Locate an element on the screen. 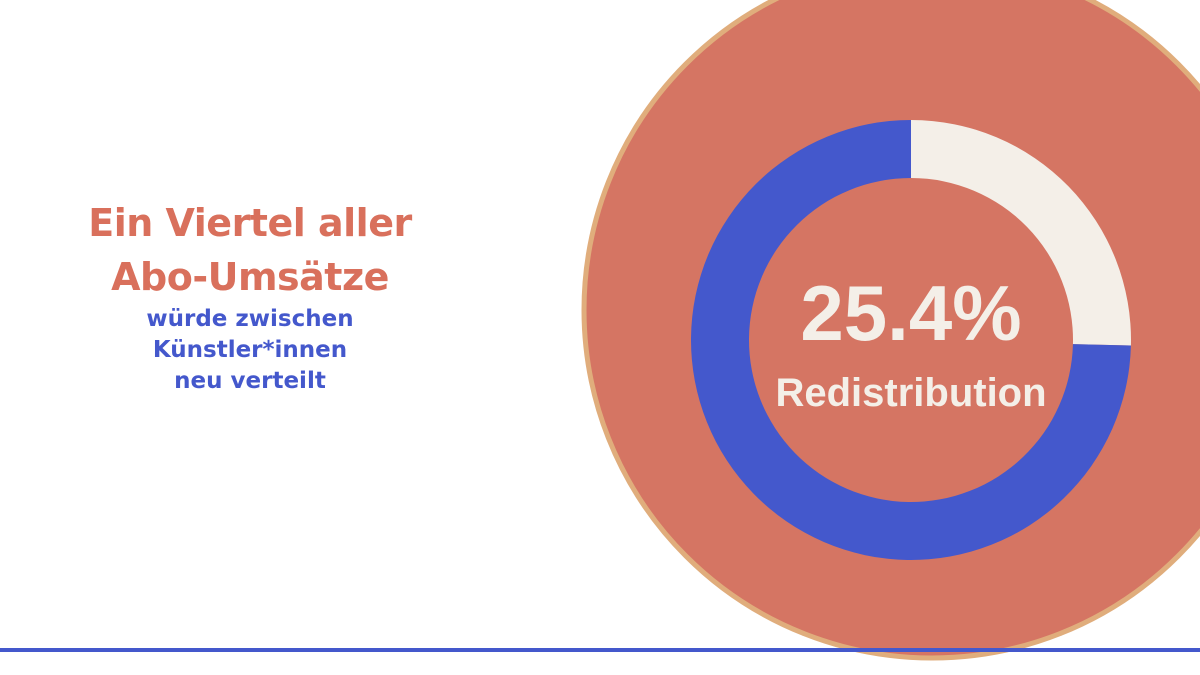 This screenshot has height=675, width=1200. bottom-rule is located at coordinates (600, 650).